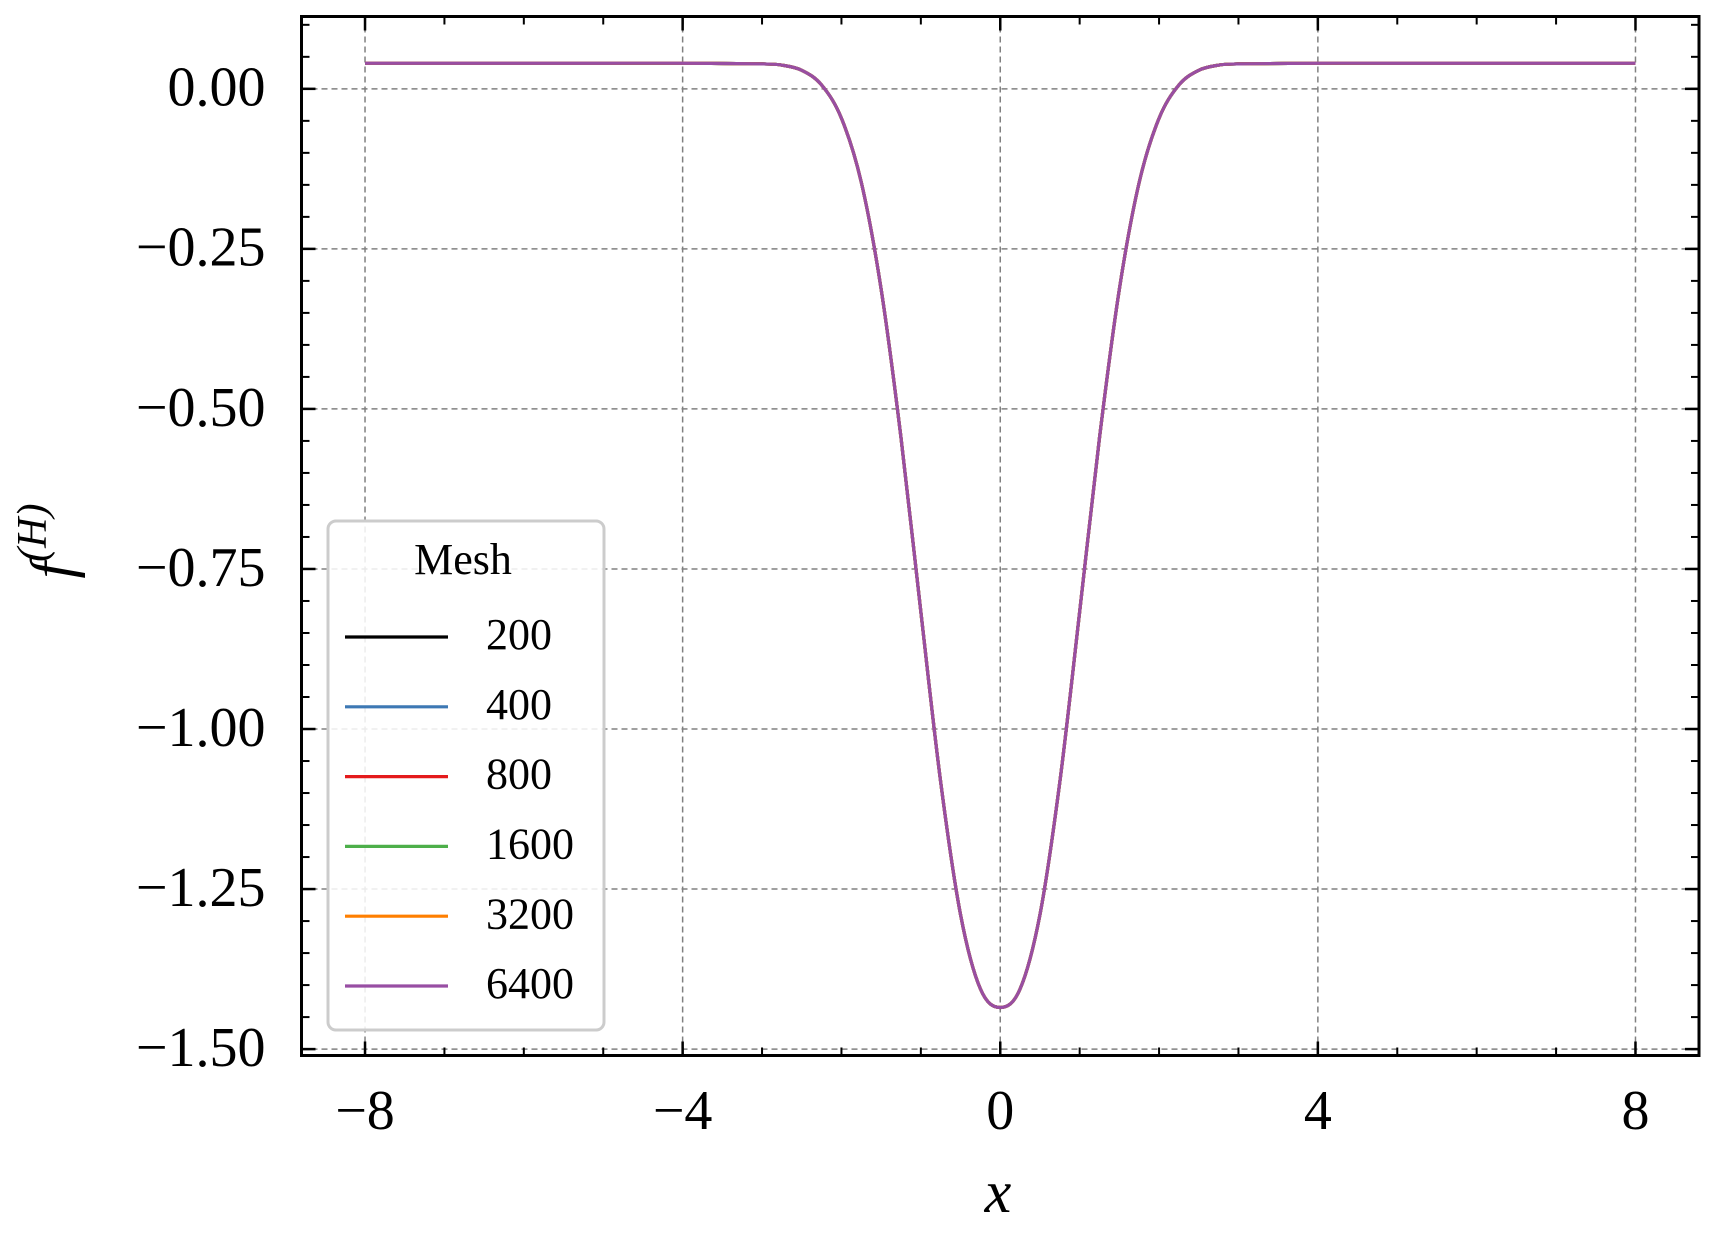  What do you see at coordinates (217, 88) in the screenshot?
I see `y-tick-label: 0.00` at bounding box center [217, 88].